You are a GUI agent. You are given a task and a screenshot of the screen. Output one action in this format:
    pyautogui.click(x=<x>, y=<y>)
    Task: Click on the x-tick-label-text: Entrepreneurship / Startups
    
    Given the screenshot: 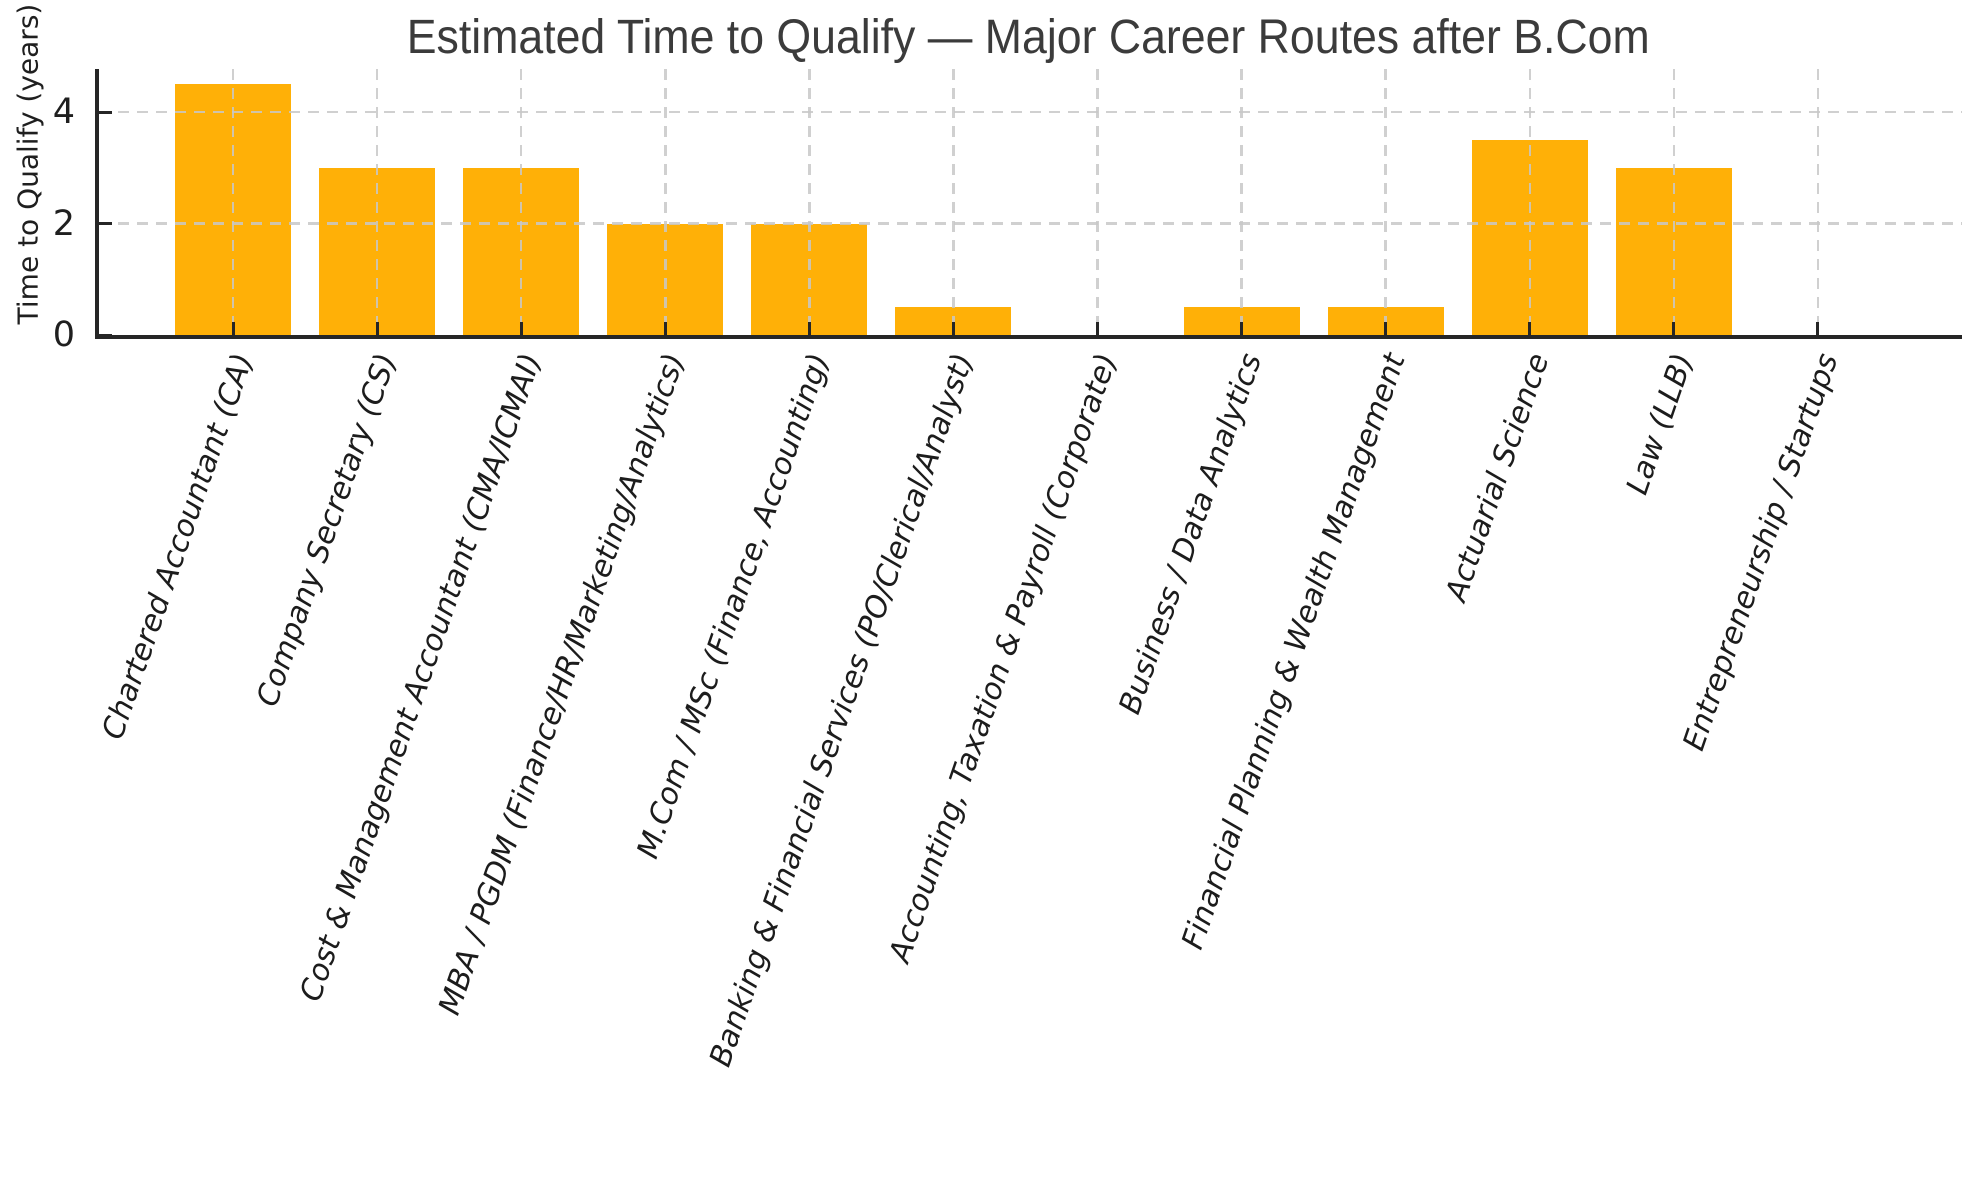 What is the action you would take?
    pyautogui.click(x=1761, y=552)
    